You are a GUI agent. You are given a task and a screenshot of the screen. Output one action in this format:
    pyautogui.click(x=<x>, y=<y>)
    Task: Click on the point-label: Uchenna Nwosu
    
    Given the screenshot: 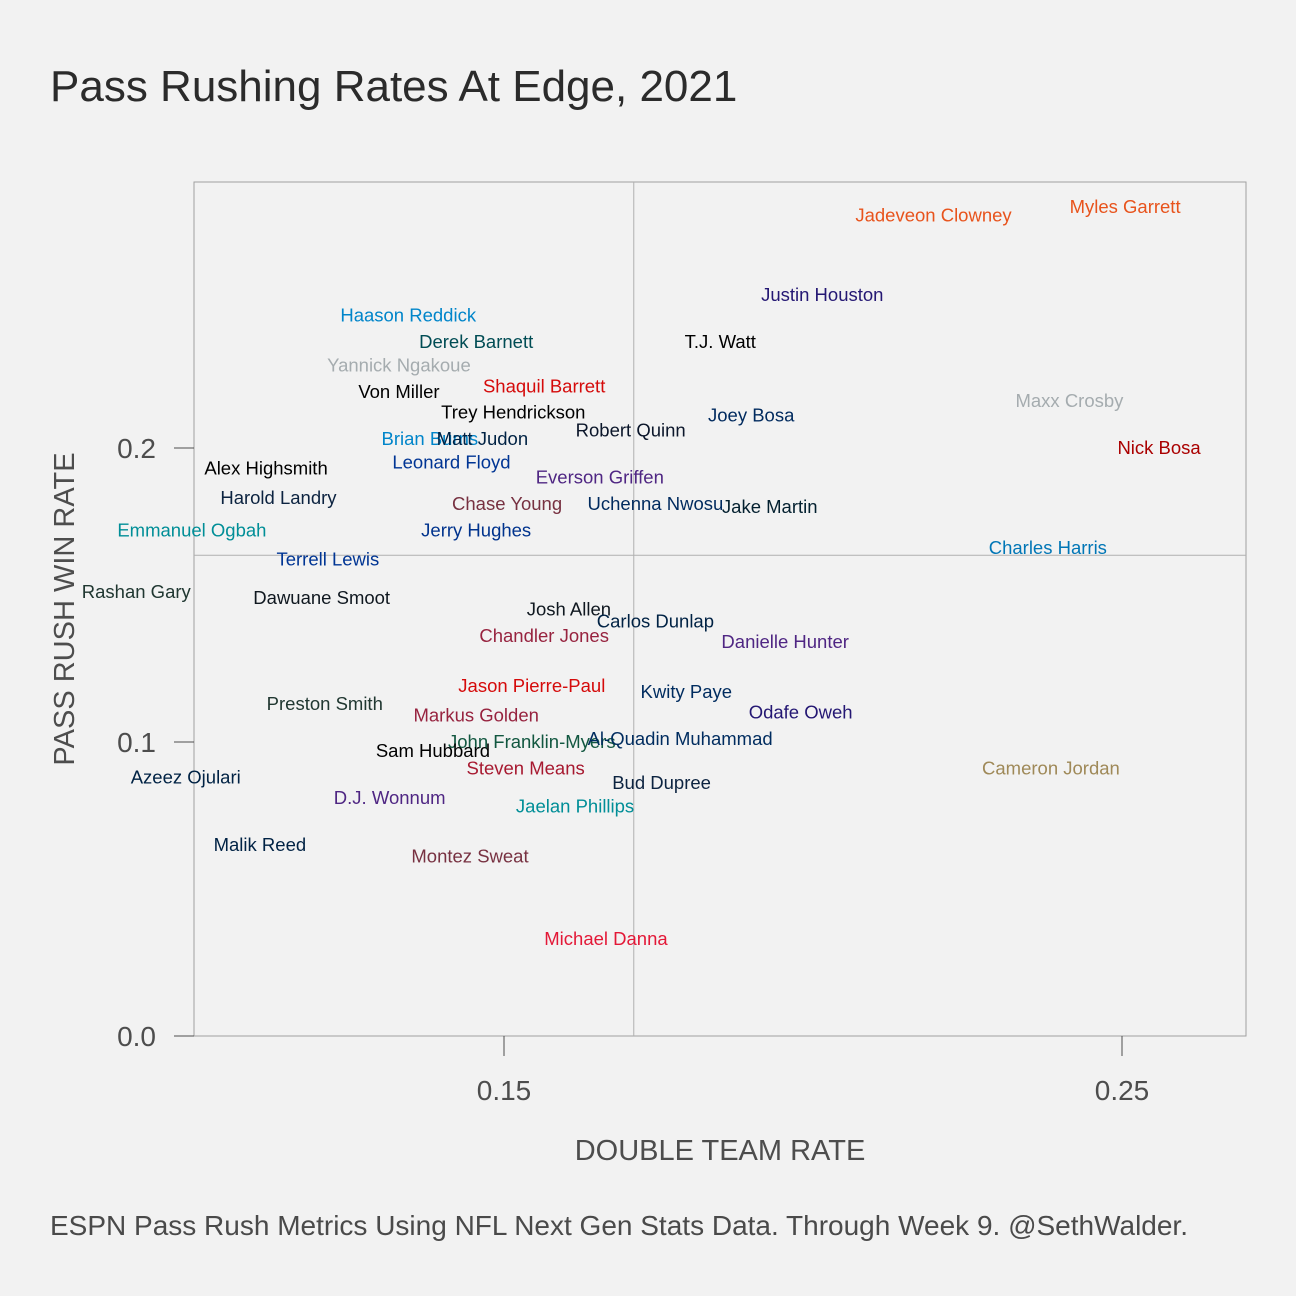 What is the action you would take?
    pyautogui.click(x=656, y=503)
    